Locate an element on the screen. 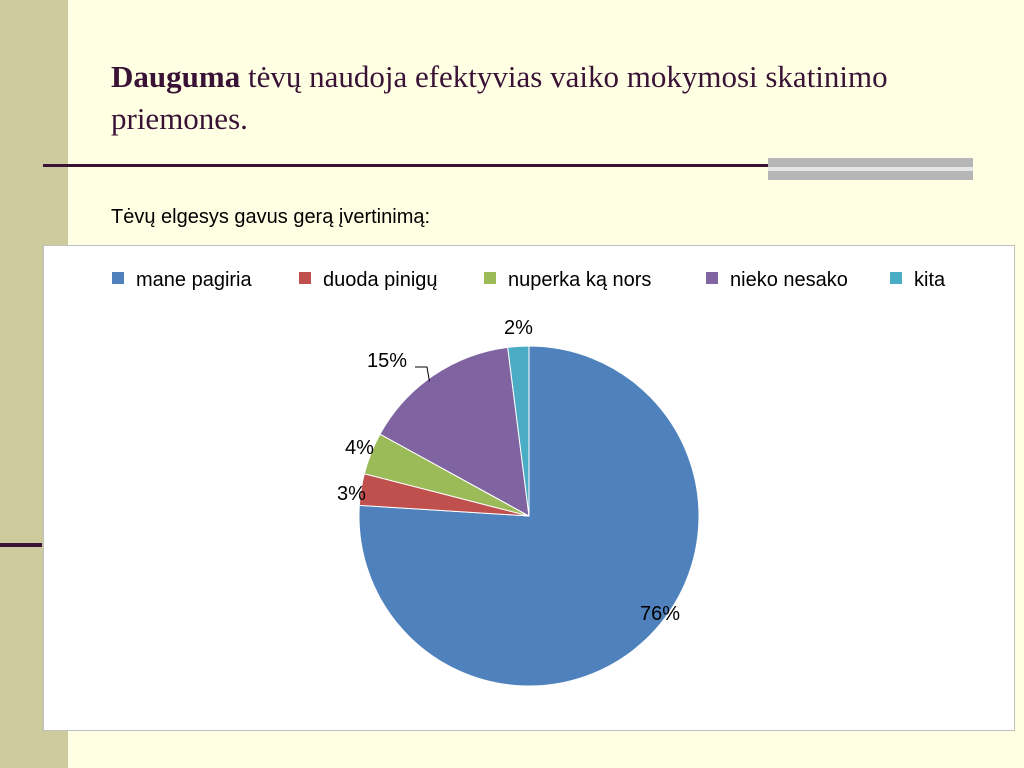 Image resolution: width=1024 pixels, height=768 pixels. leader-line is located at coordinates (422, 374).